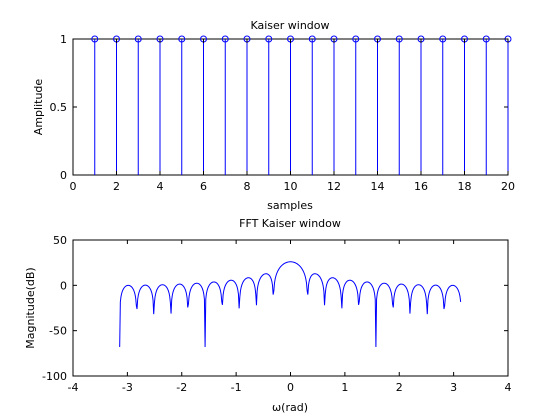 The height and width of the screenshot is (420, 560). I want to click on fft-plot-xlabel: ω(rad), so click(290, 407).